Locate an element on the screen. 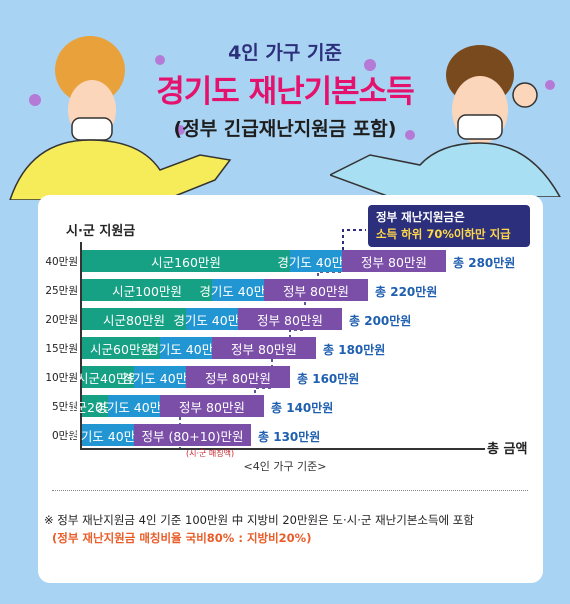 This screenshot has width=570, height=604. row-label: 5만원 is located at coordinates (64, 407).